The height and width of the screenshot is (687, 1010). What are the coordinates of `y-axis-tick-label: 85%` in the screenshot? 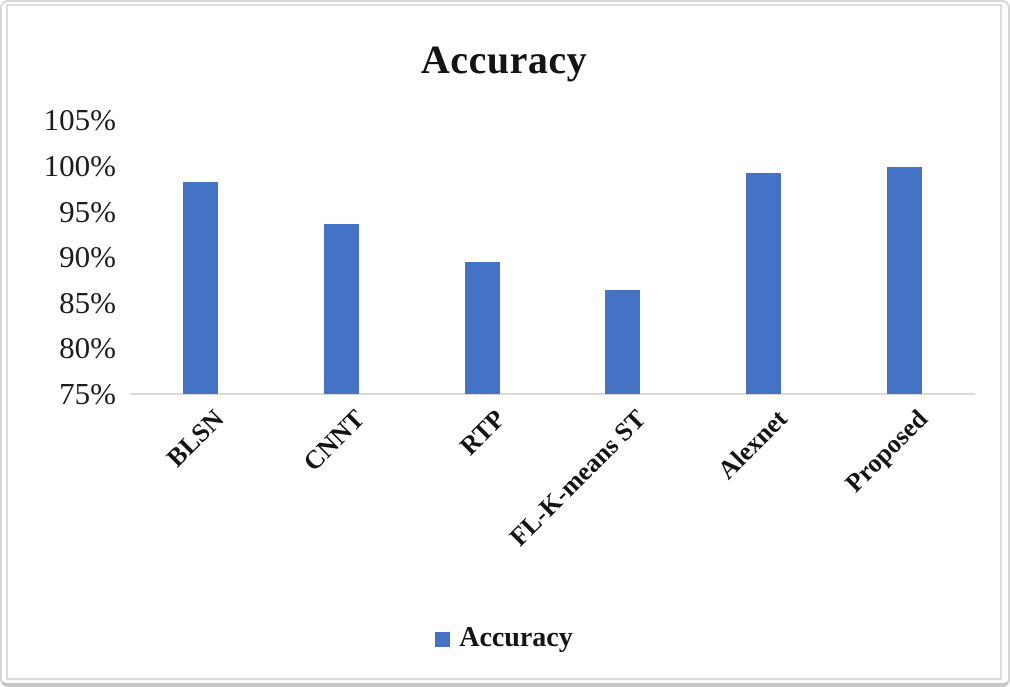 It's located at (87, 302).